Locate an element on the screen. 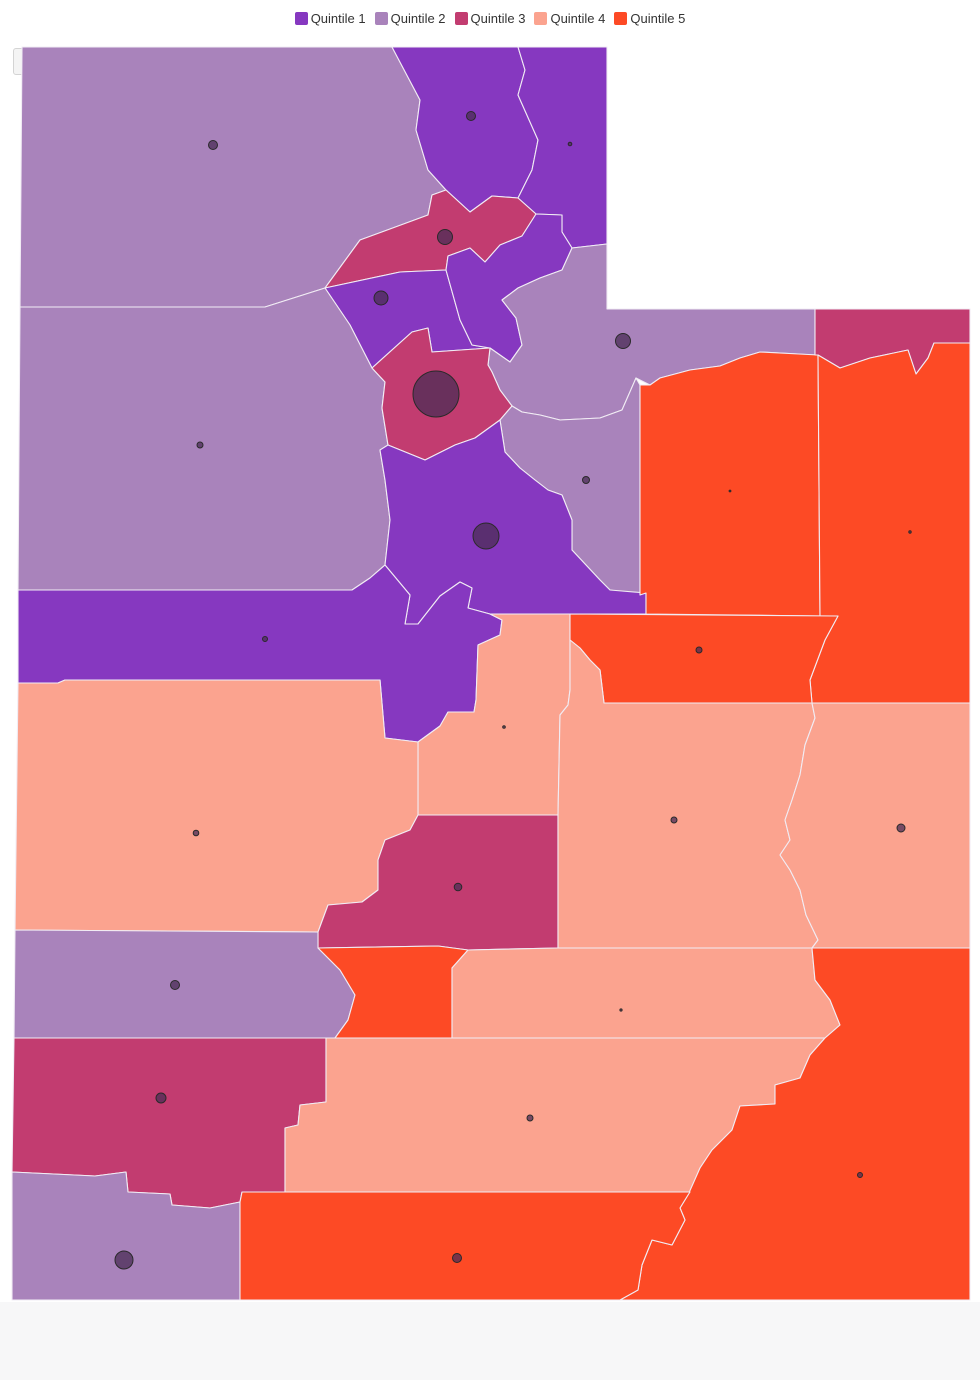  bubble-carbon is located at coordinates (699, 650).